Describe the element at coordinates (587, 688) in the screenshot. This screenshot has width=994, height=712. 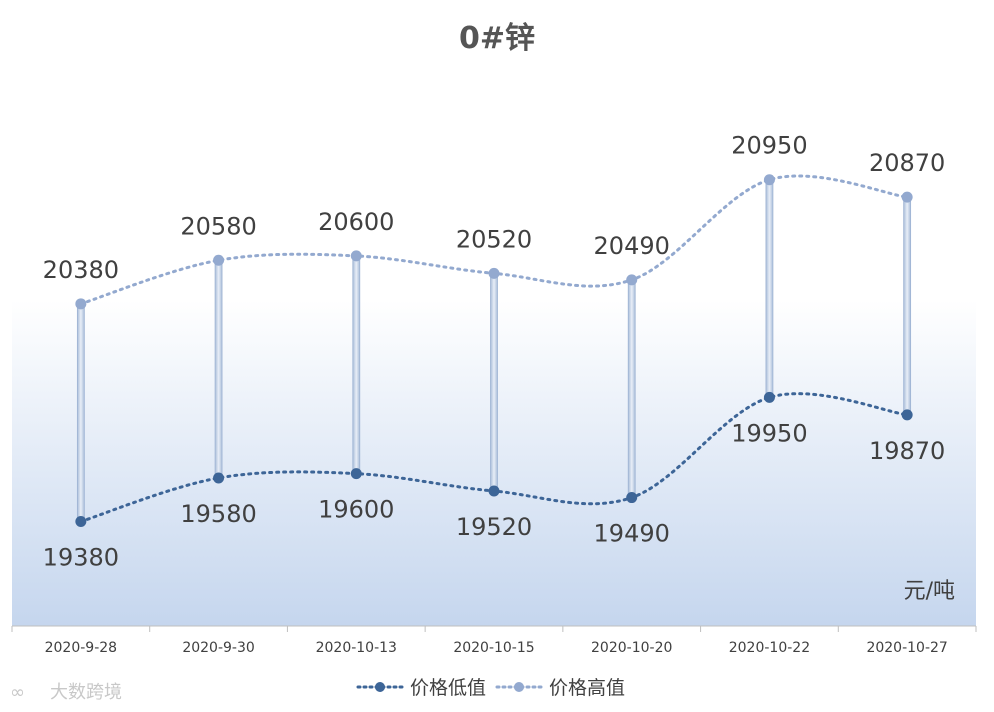
I see `legend-label-high: 价格高值` at that location.